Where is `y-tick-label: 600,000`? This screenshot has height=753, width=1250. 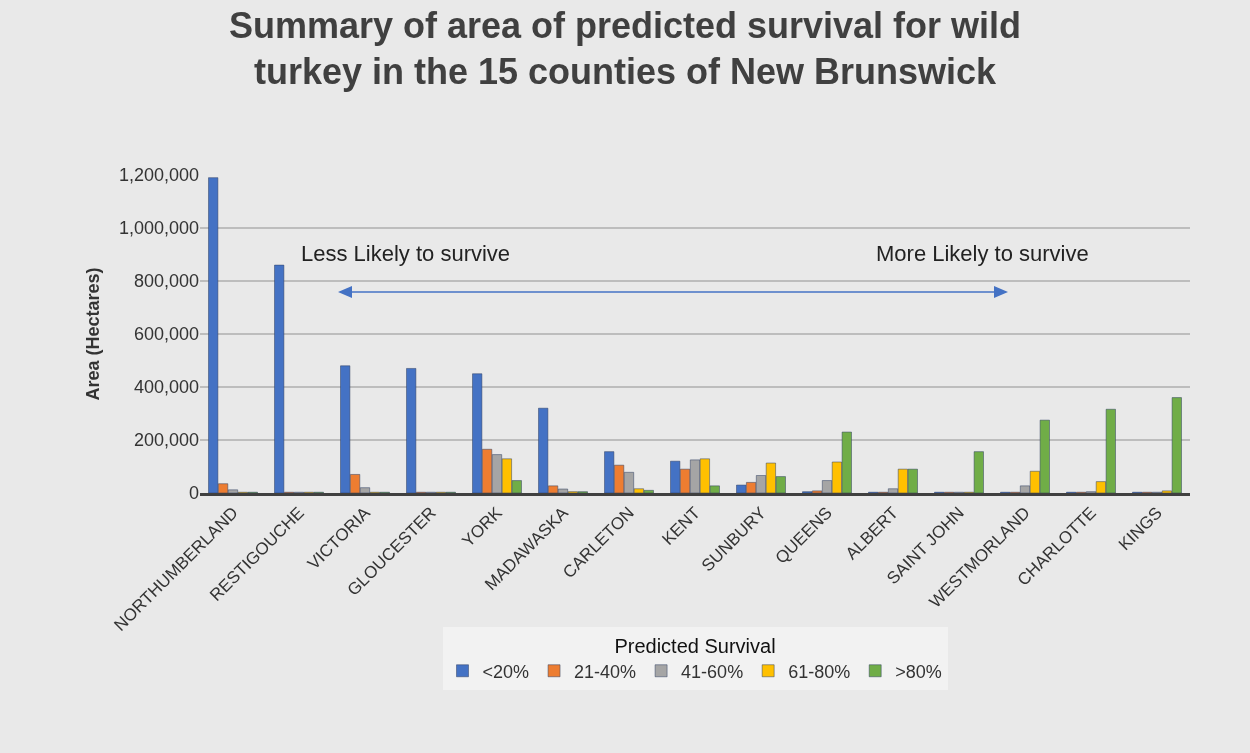
y-tick-label: 600,000 is located at coordinates (166, 334).